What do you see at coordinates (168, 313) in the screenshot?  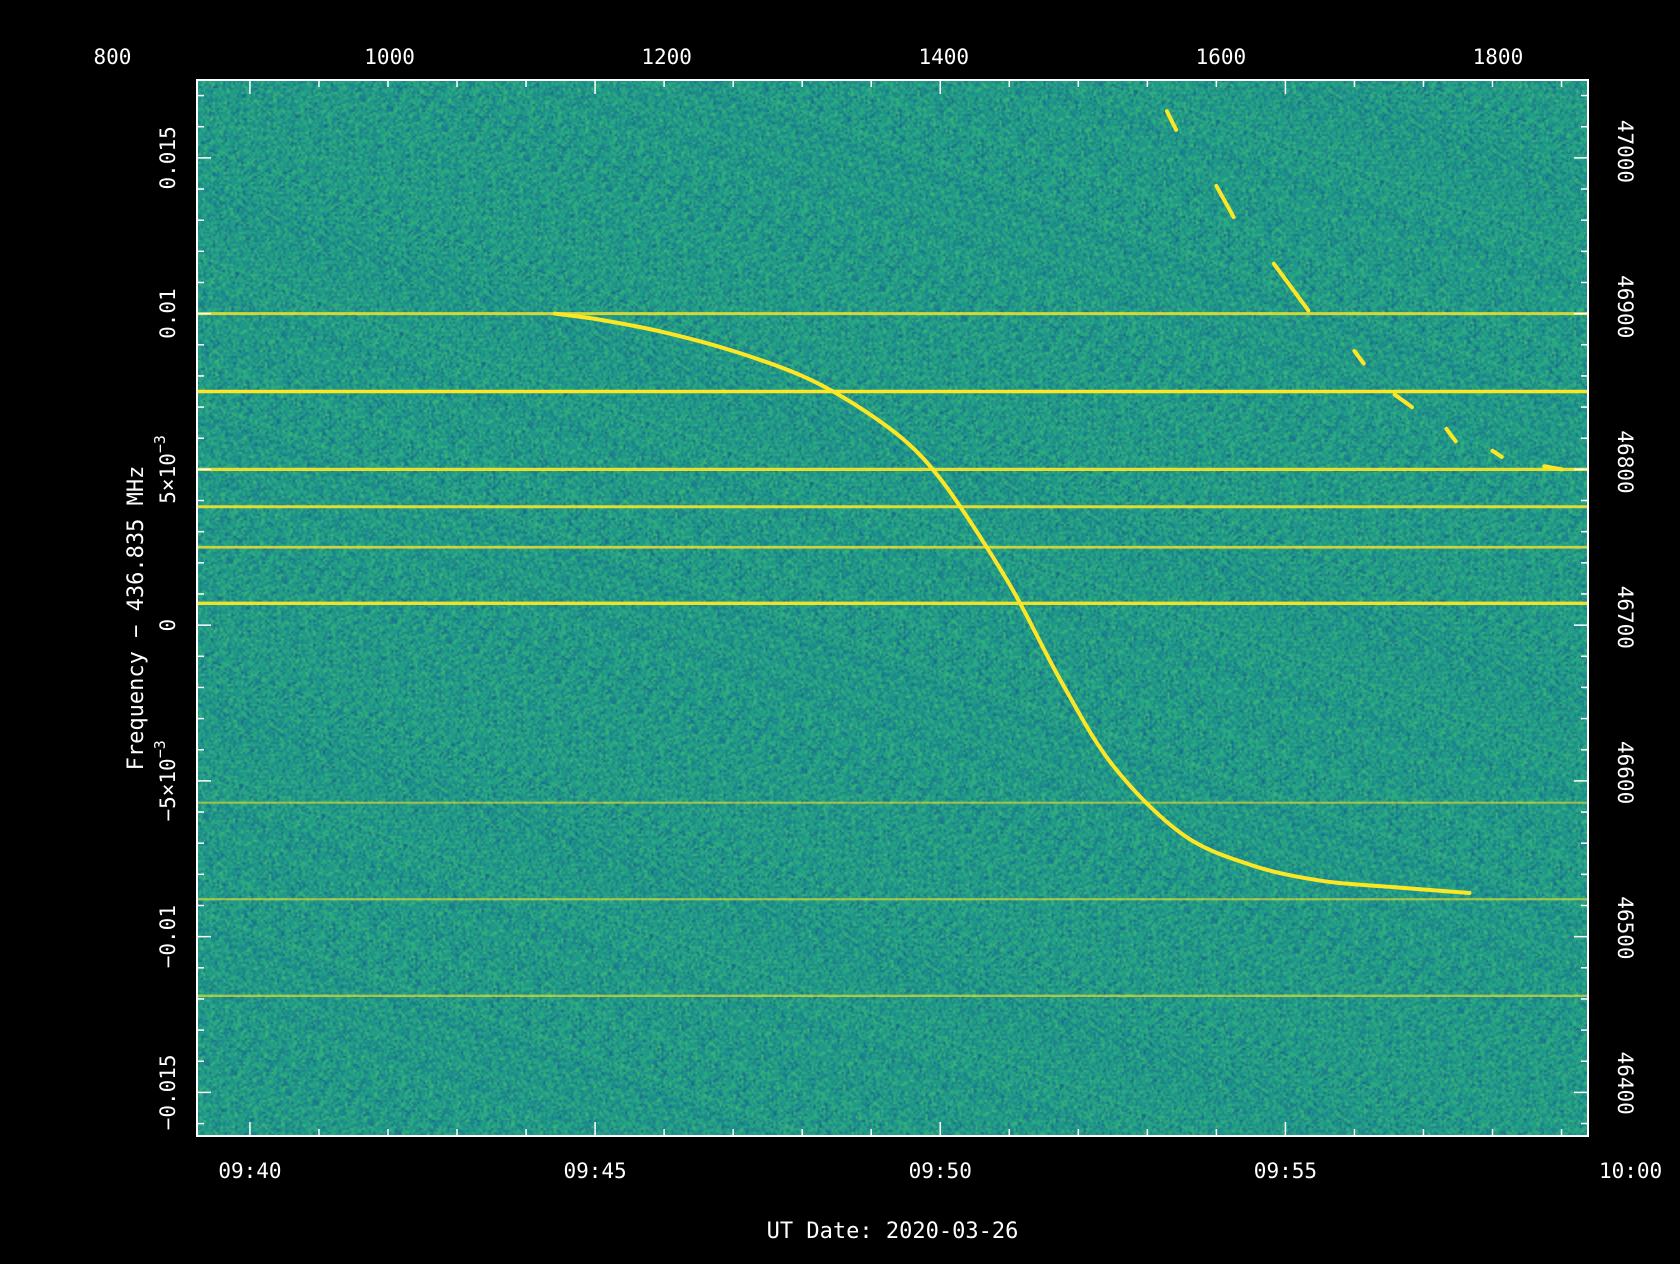 I see `y-tick-label: 0.01` at bounding box center [168, 313].